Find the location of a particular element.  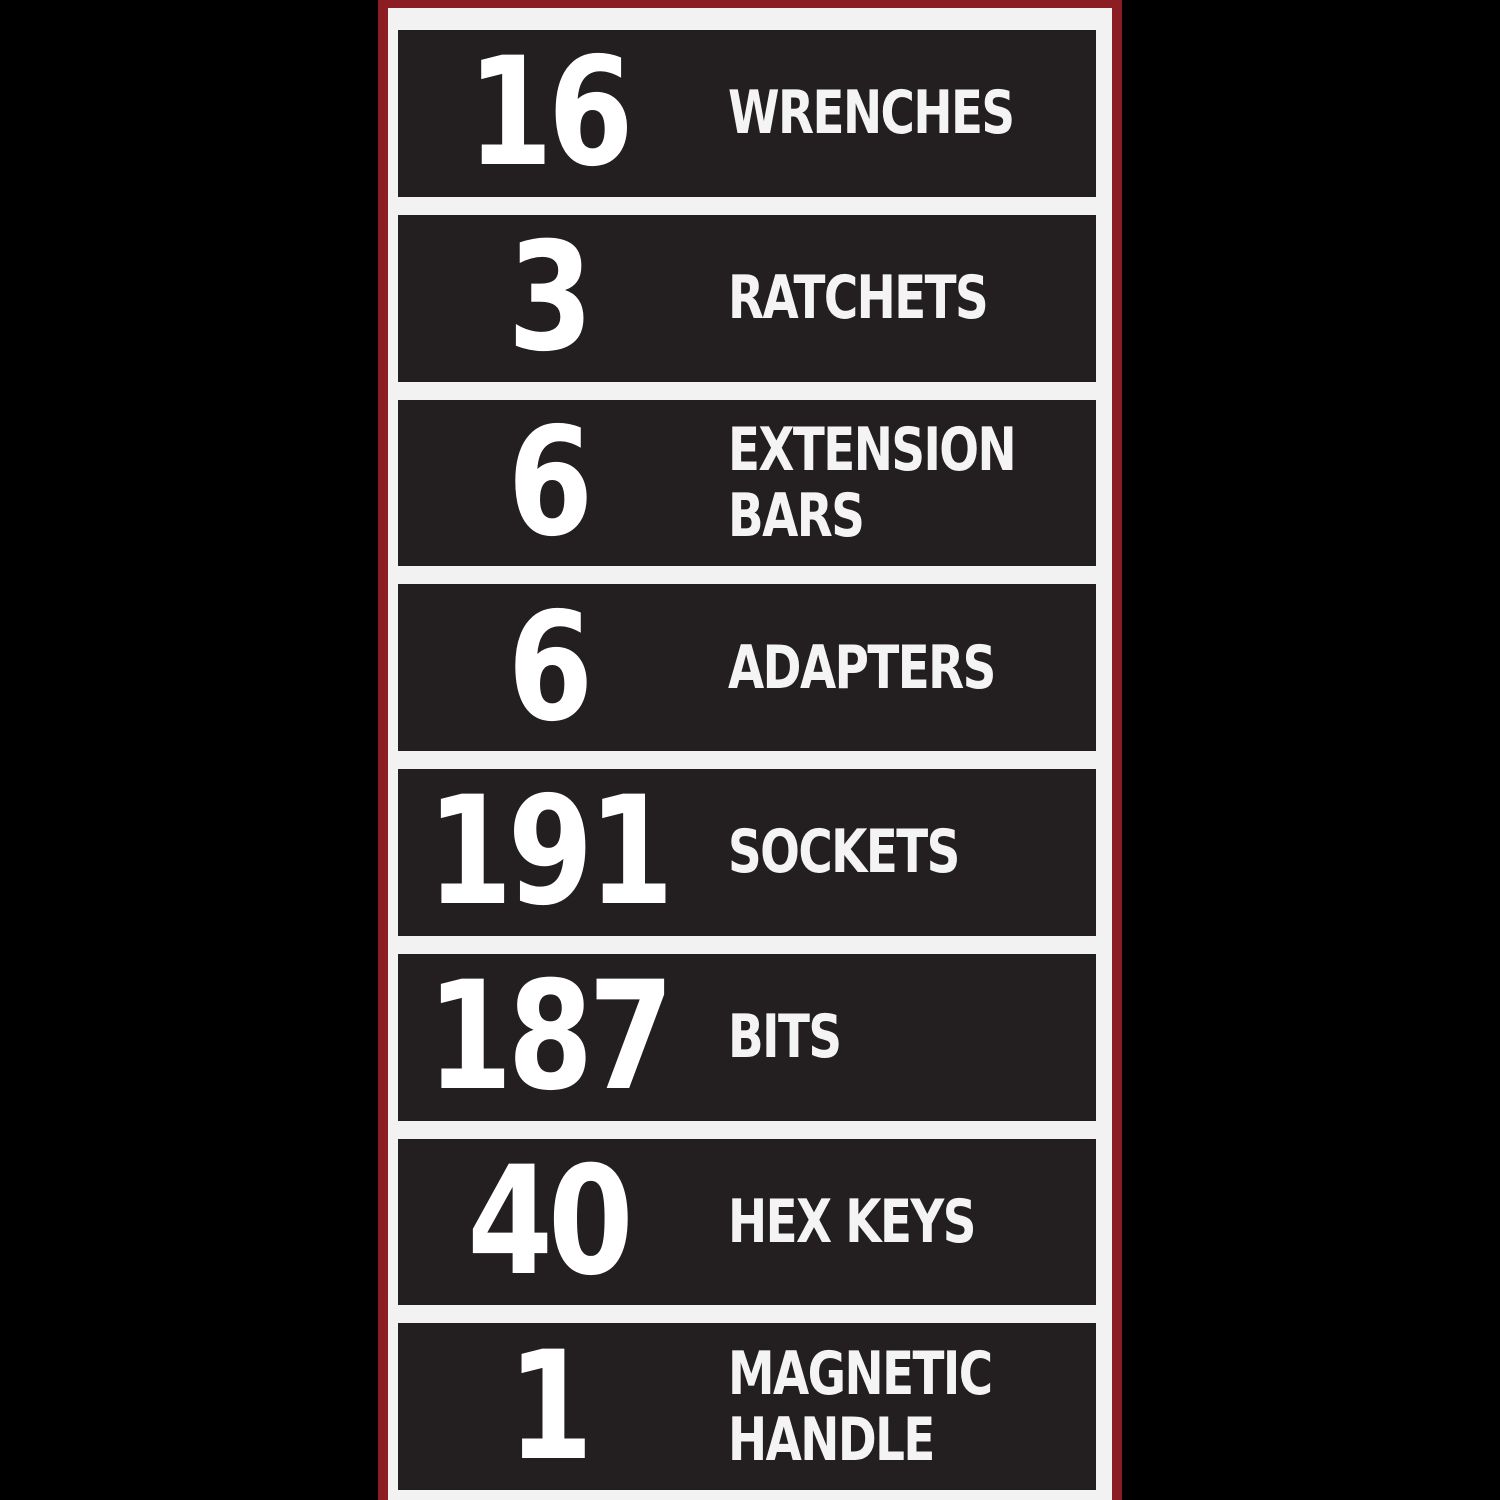

item-count: 191 is located at coordinates (550, 852).